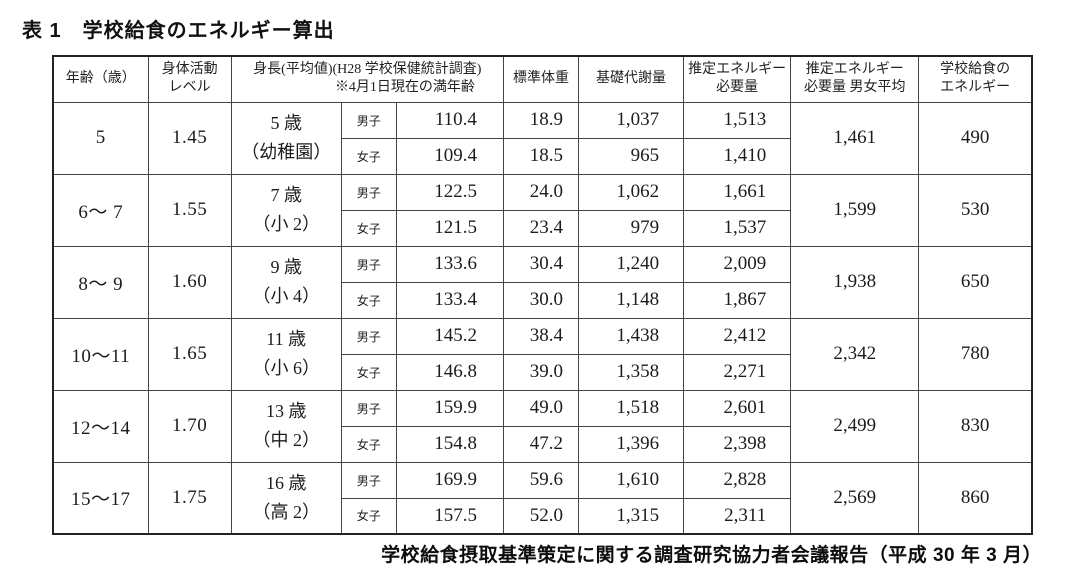 The image size is (1080, 585). What do you see at coordinates (286, 482) in the screenshot?
I see `height-age-line1: 16 歳` at bounding box center [286, 482].